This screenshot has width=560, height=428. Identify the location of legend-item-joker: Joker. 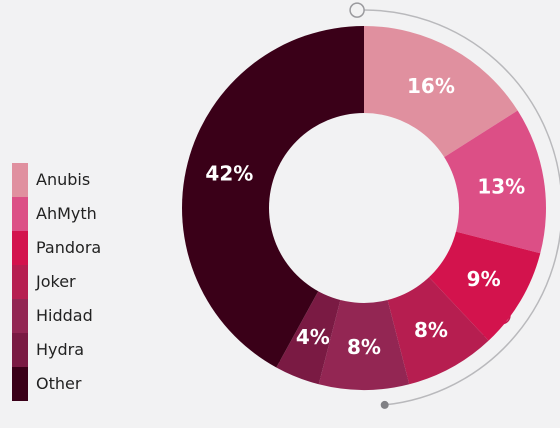
(67, 282).